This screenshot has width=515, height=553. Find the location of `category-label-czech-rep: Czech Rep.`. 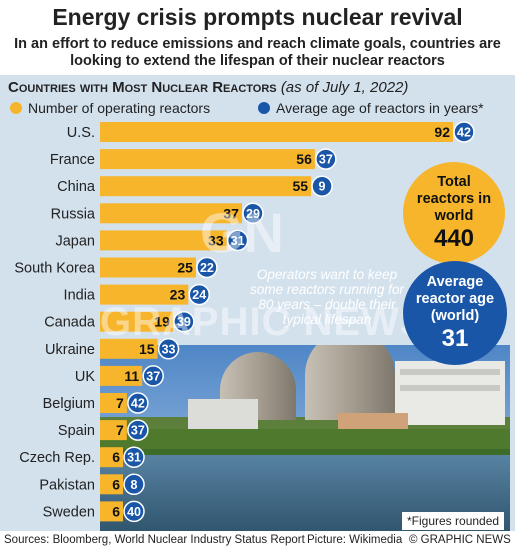

category-label-czech-rep: Czech Rep. is located at coordinates (57, 458).